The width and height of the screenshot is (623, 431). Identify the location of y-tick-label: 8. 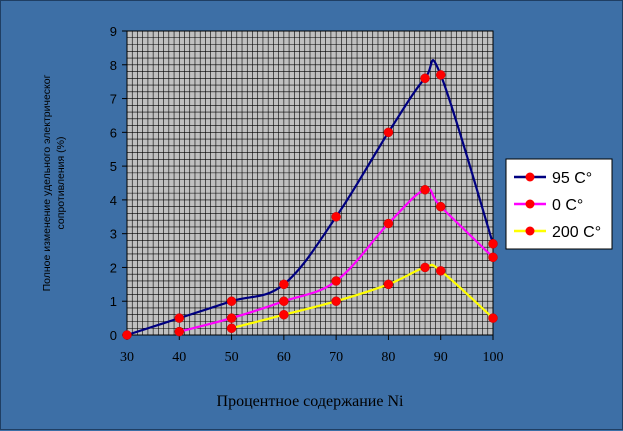
(113, 65).